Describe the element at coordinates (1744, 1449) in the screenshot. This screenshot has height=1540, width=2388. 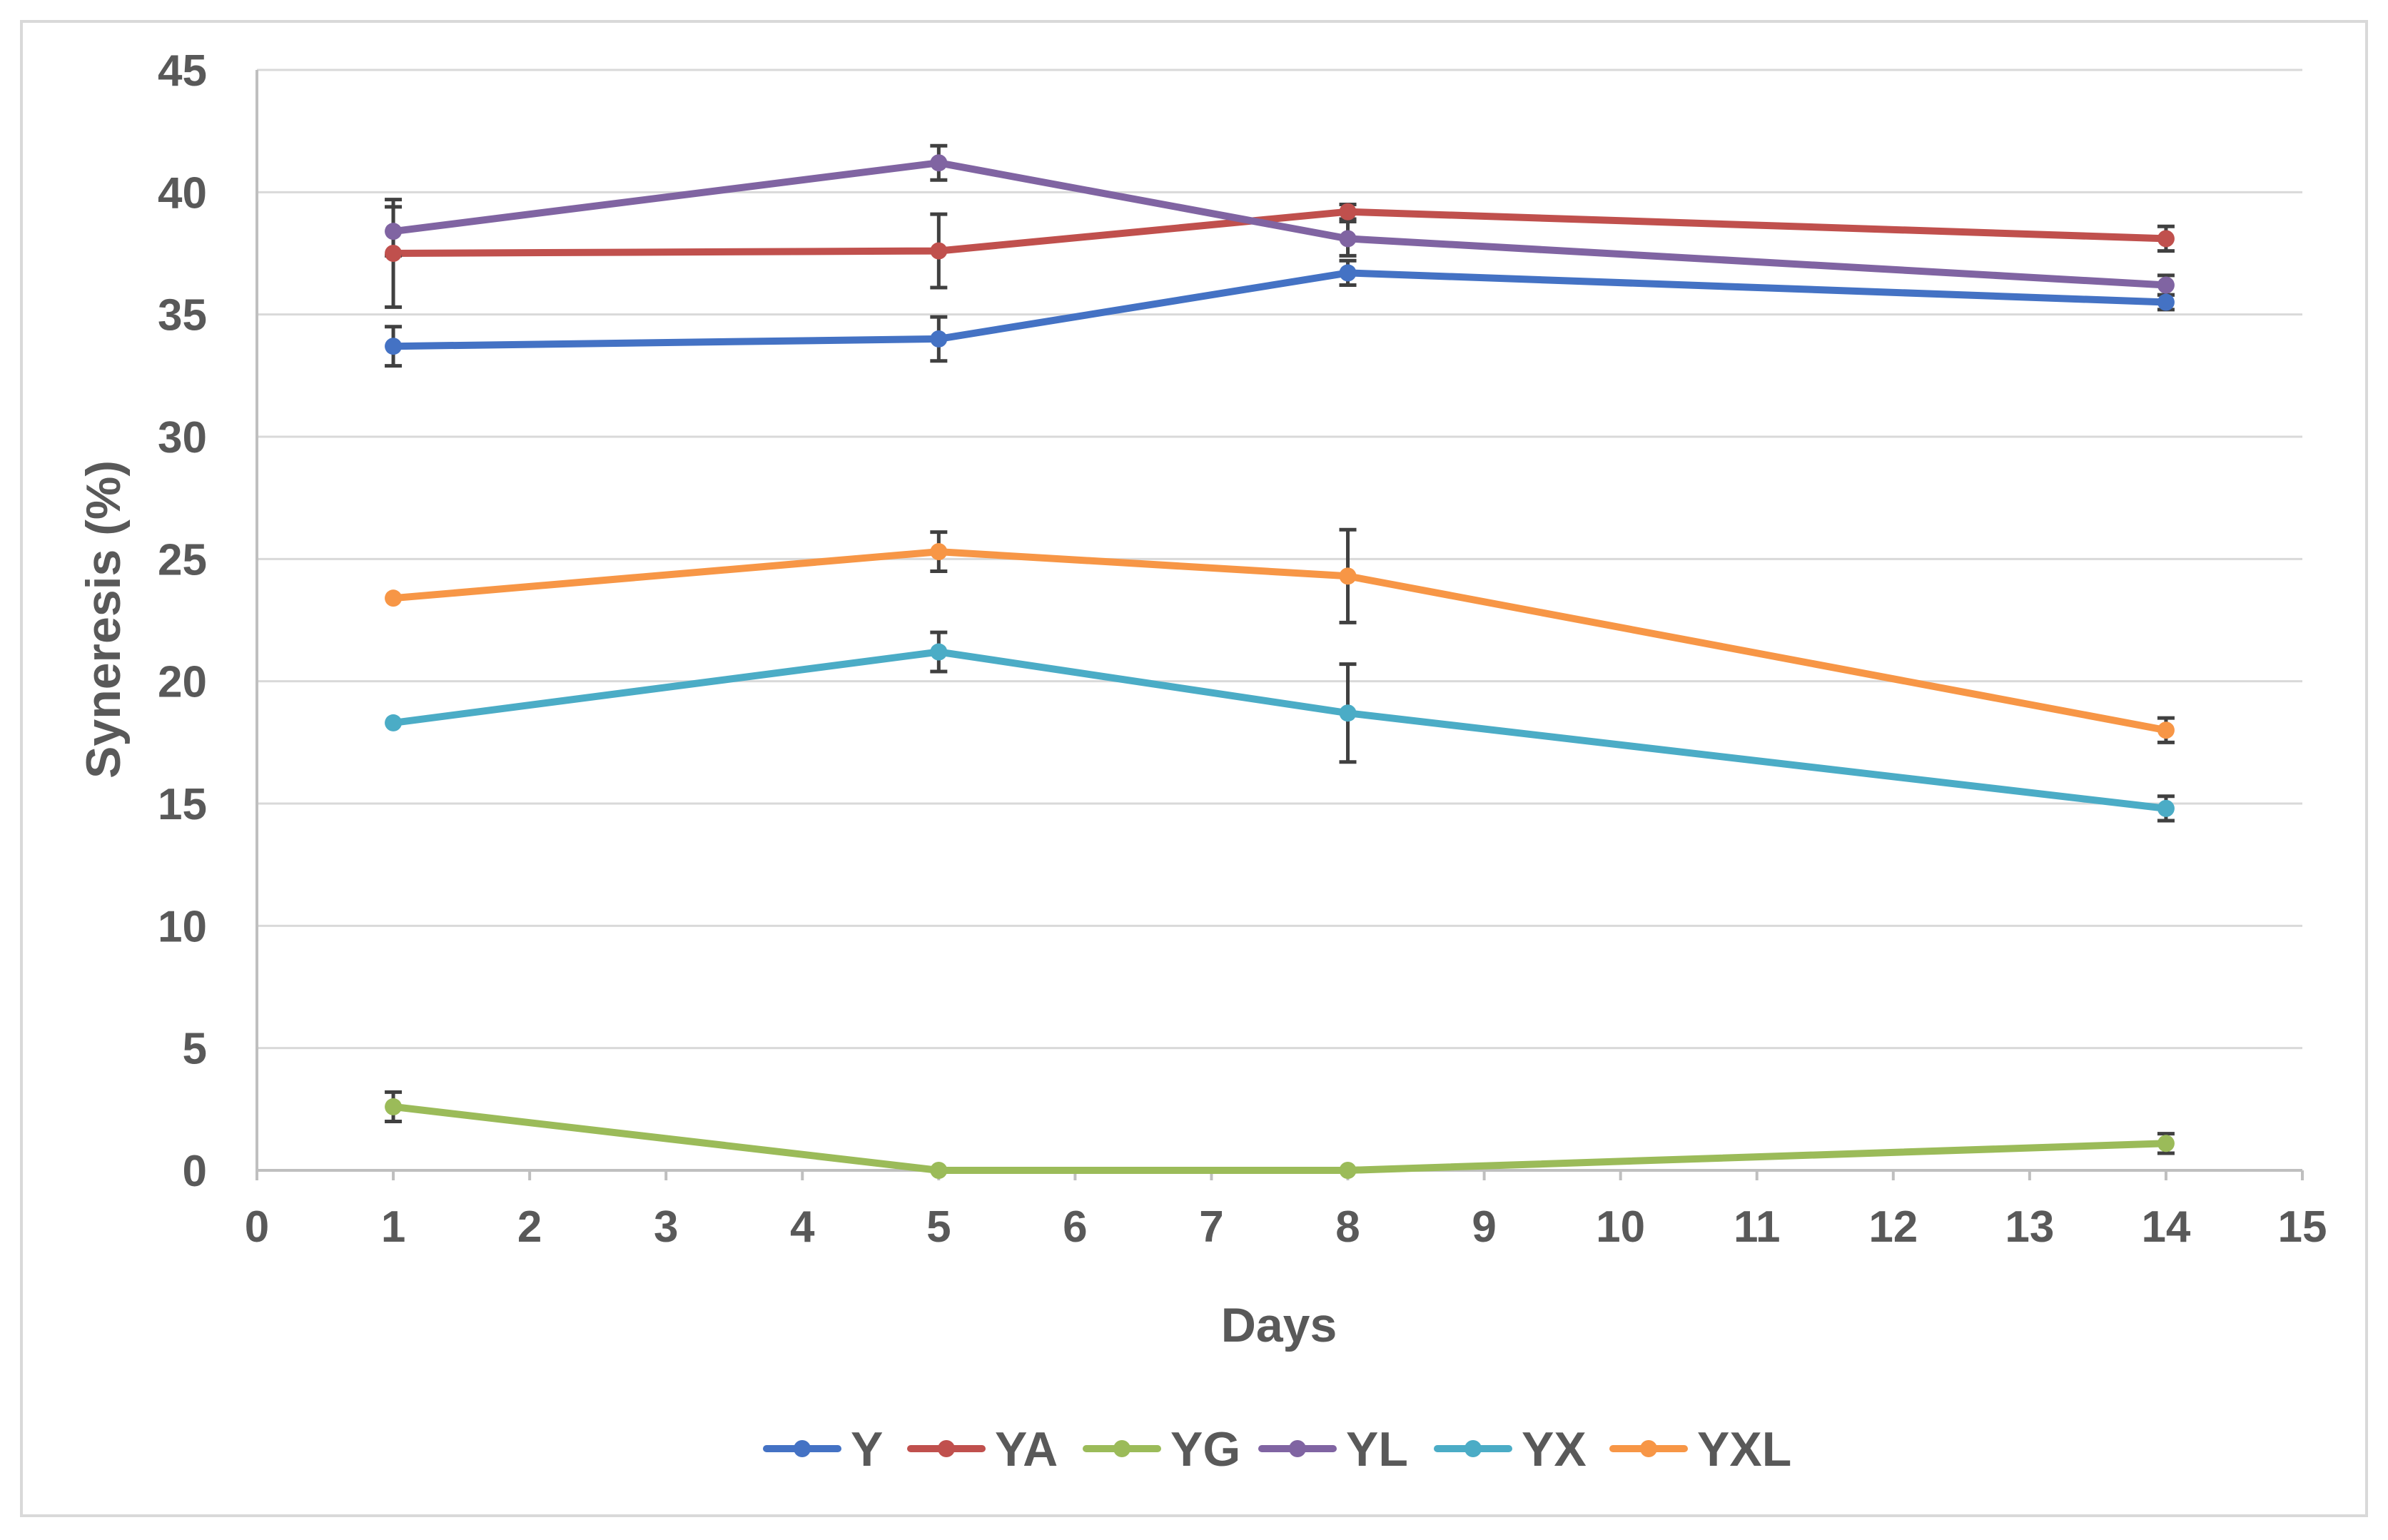
I see `legend-label: YXL` at that location.